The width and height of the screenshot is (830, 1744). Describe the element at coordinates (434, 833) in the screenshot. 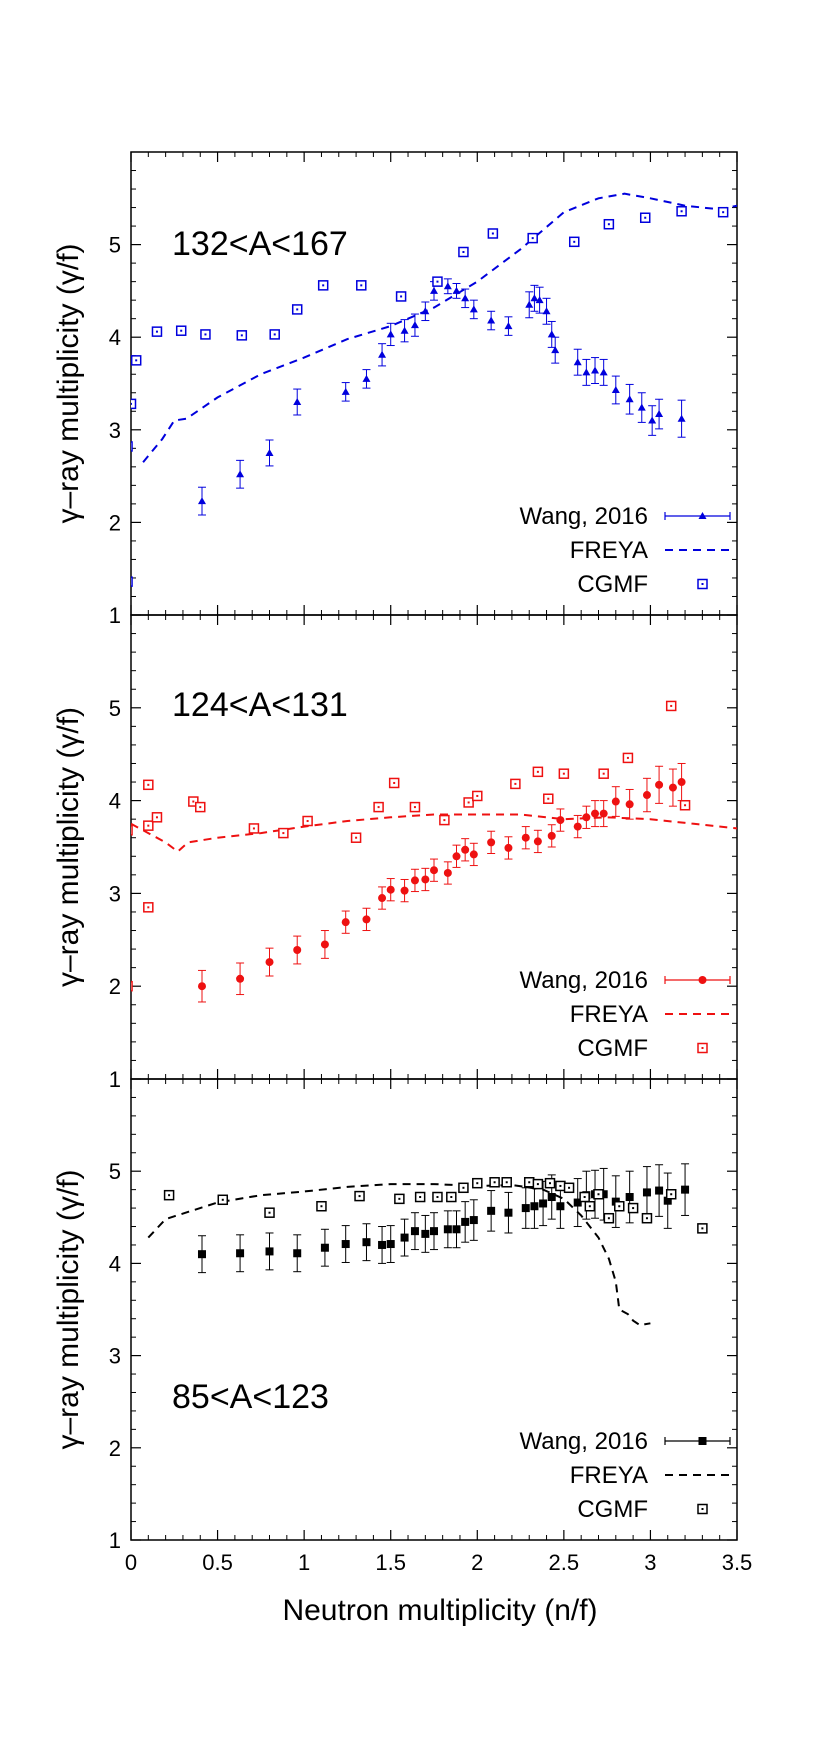

I see `freya-line` at that location.